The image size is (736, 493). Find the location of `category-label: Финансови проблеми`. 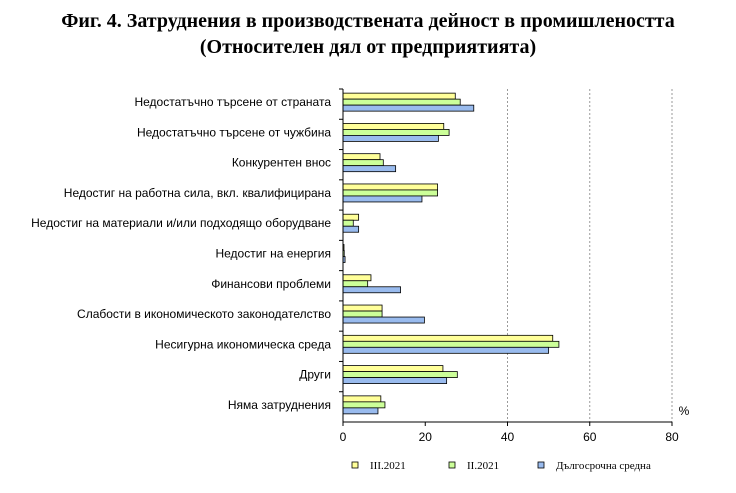

category-label: Финансови проблеми is located at coordinates (271, 284).